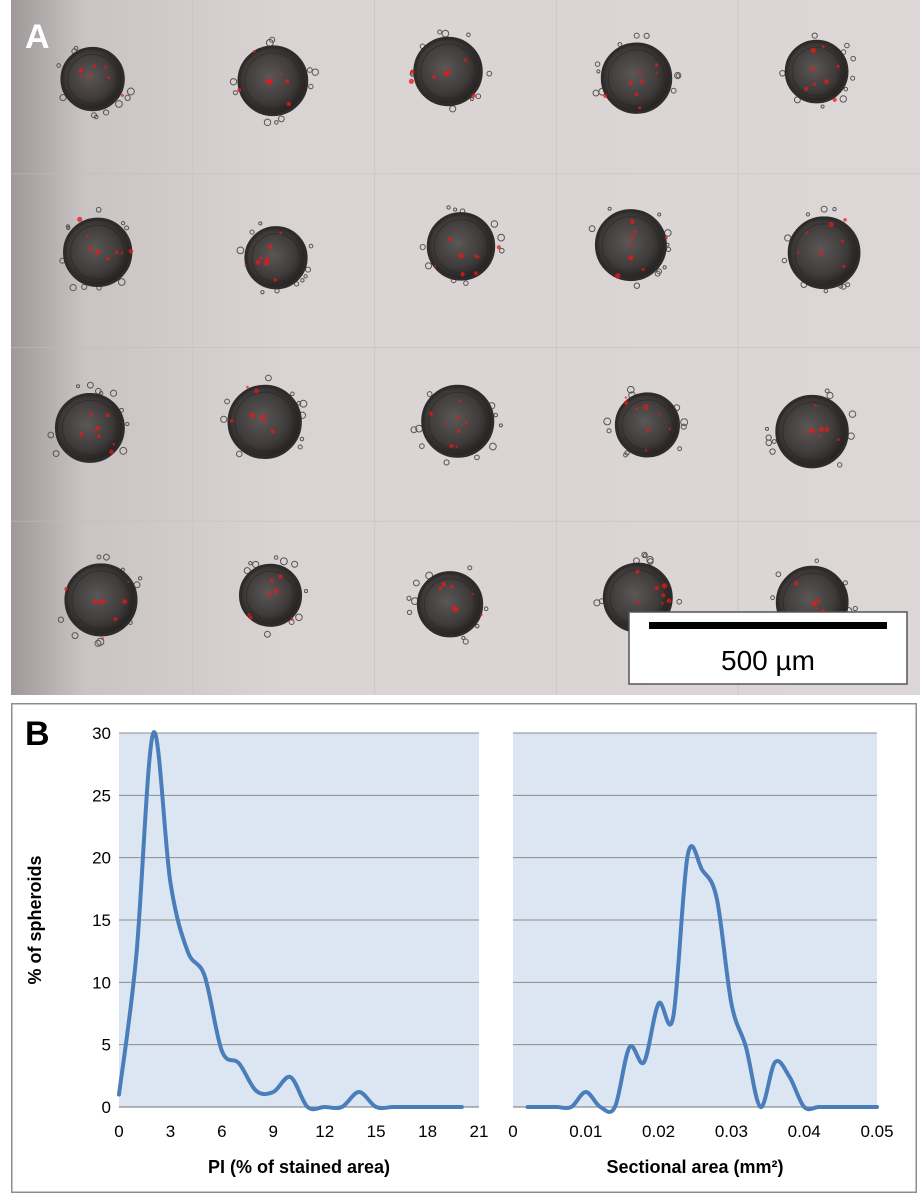  Describe the element at coordinates (768, 625) in the screenshot. I see `scale-bar` at that location.